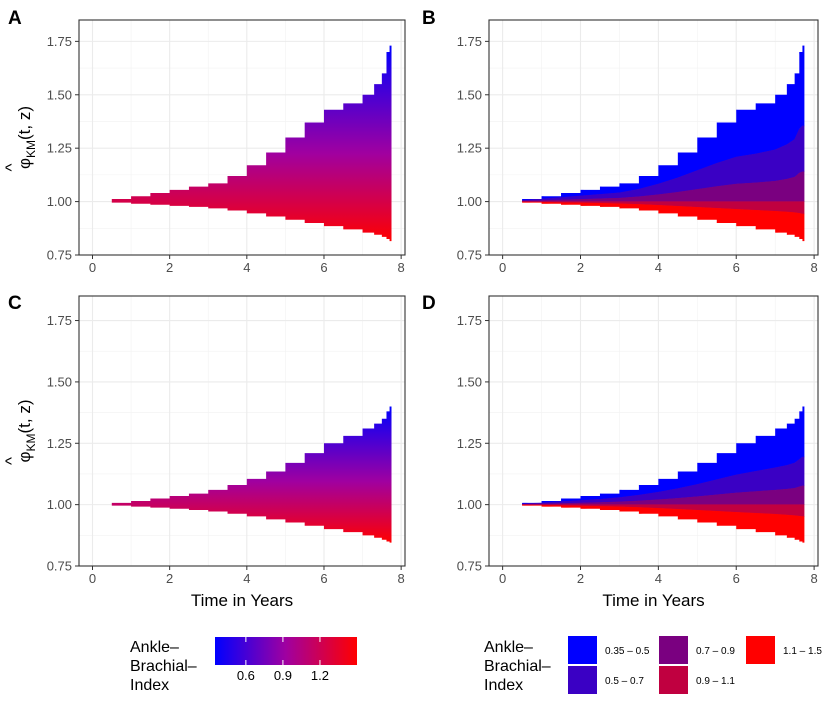 This screenshot has width=830, height=712. I want to click on legend-item: 1.1 – 1.5, so click(784, 650).